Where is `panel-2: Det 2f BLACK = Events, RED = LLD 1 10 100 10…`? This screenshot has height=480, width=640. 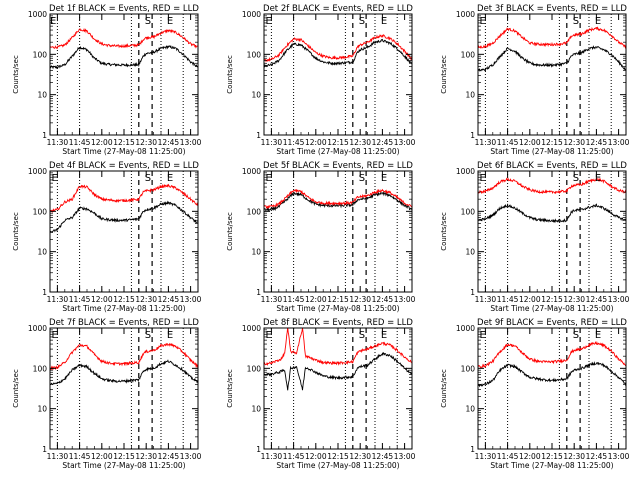
panel-2: Det 2f BLACK = Events, RED = LLD 1 10 100 10… is located at coordinates (321, 80).